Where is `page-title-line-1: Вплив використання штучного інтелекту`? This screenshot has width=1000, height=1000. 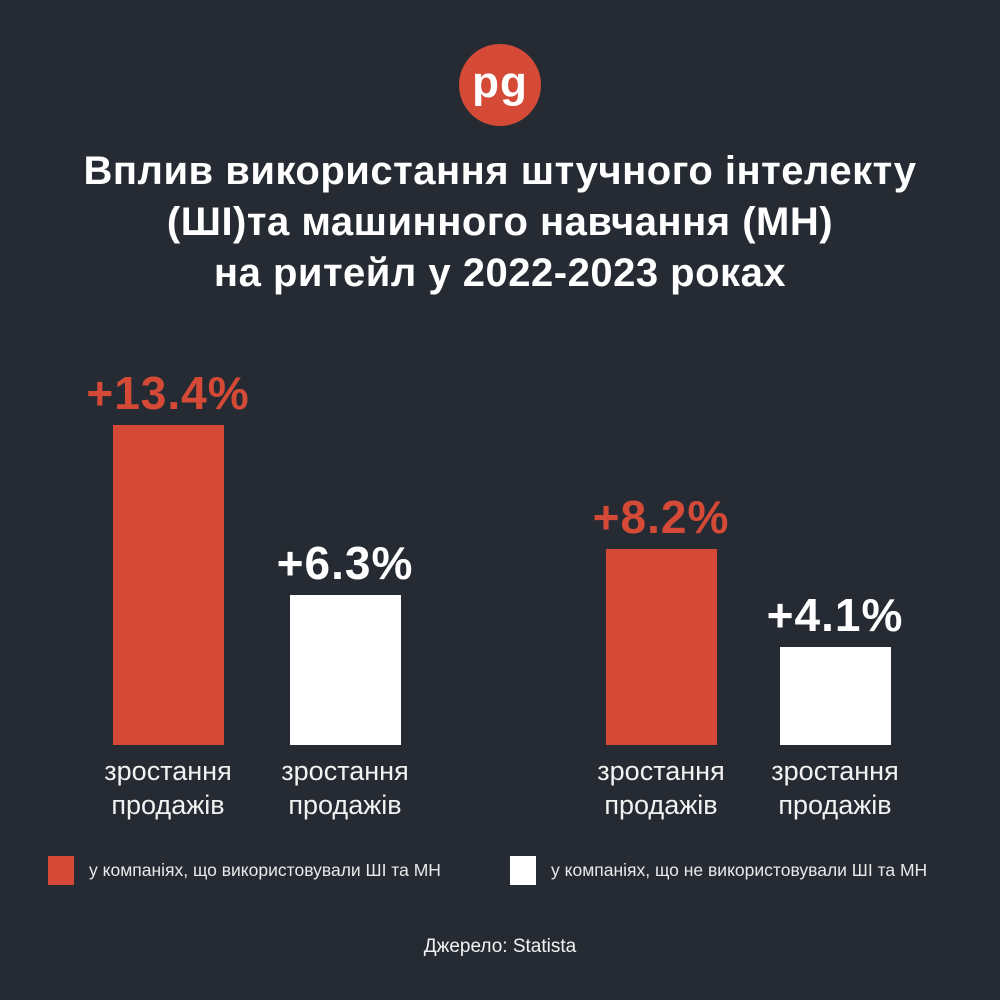
page-title-line-1: Вплив використання штучного інтелекту is located at coordinates (500, 171).